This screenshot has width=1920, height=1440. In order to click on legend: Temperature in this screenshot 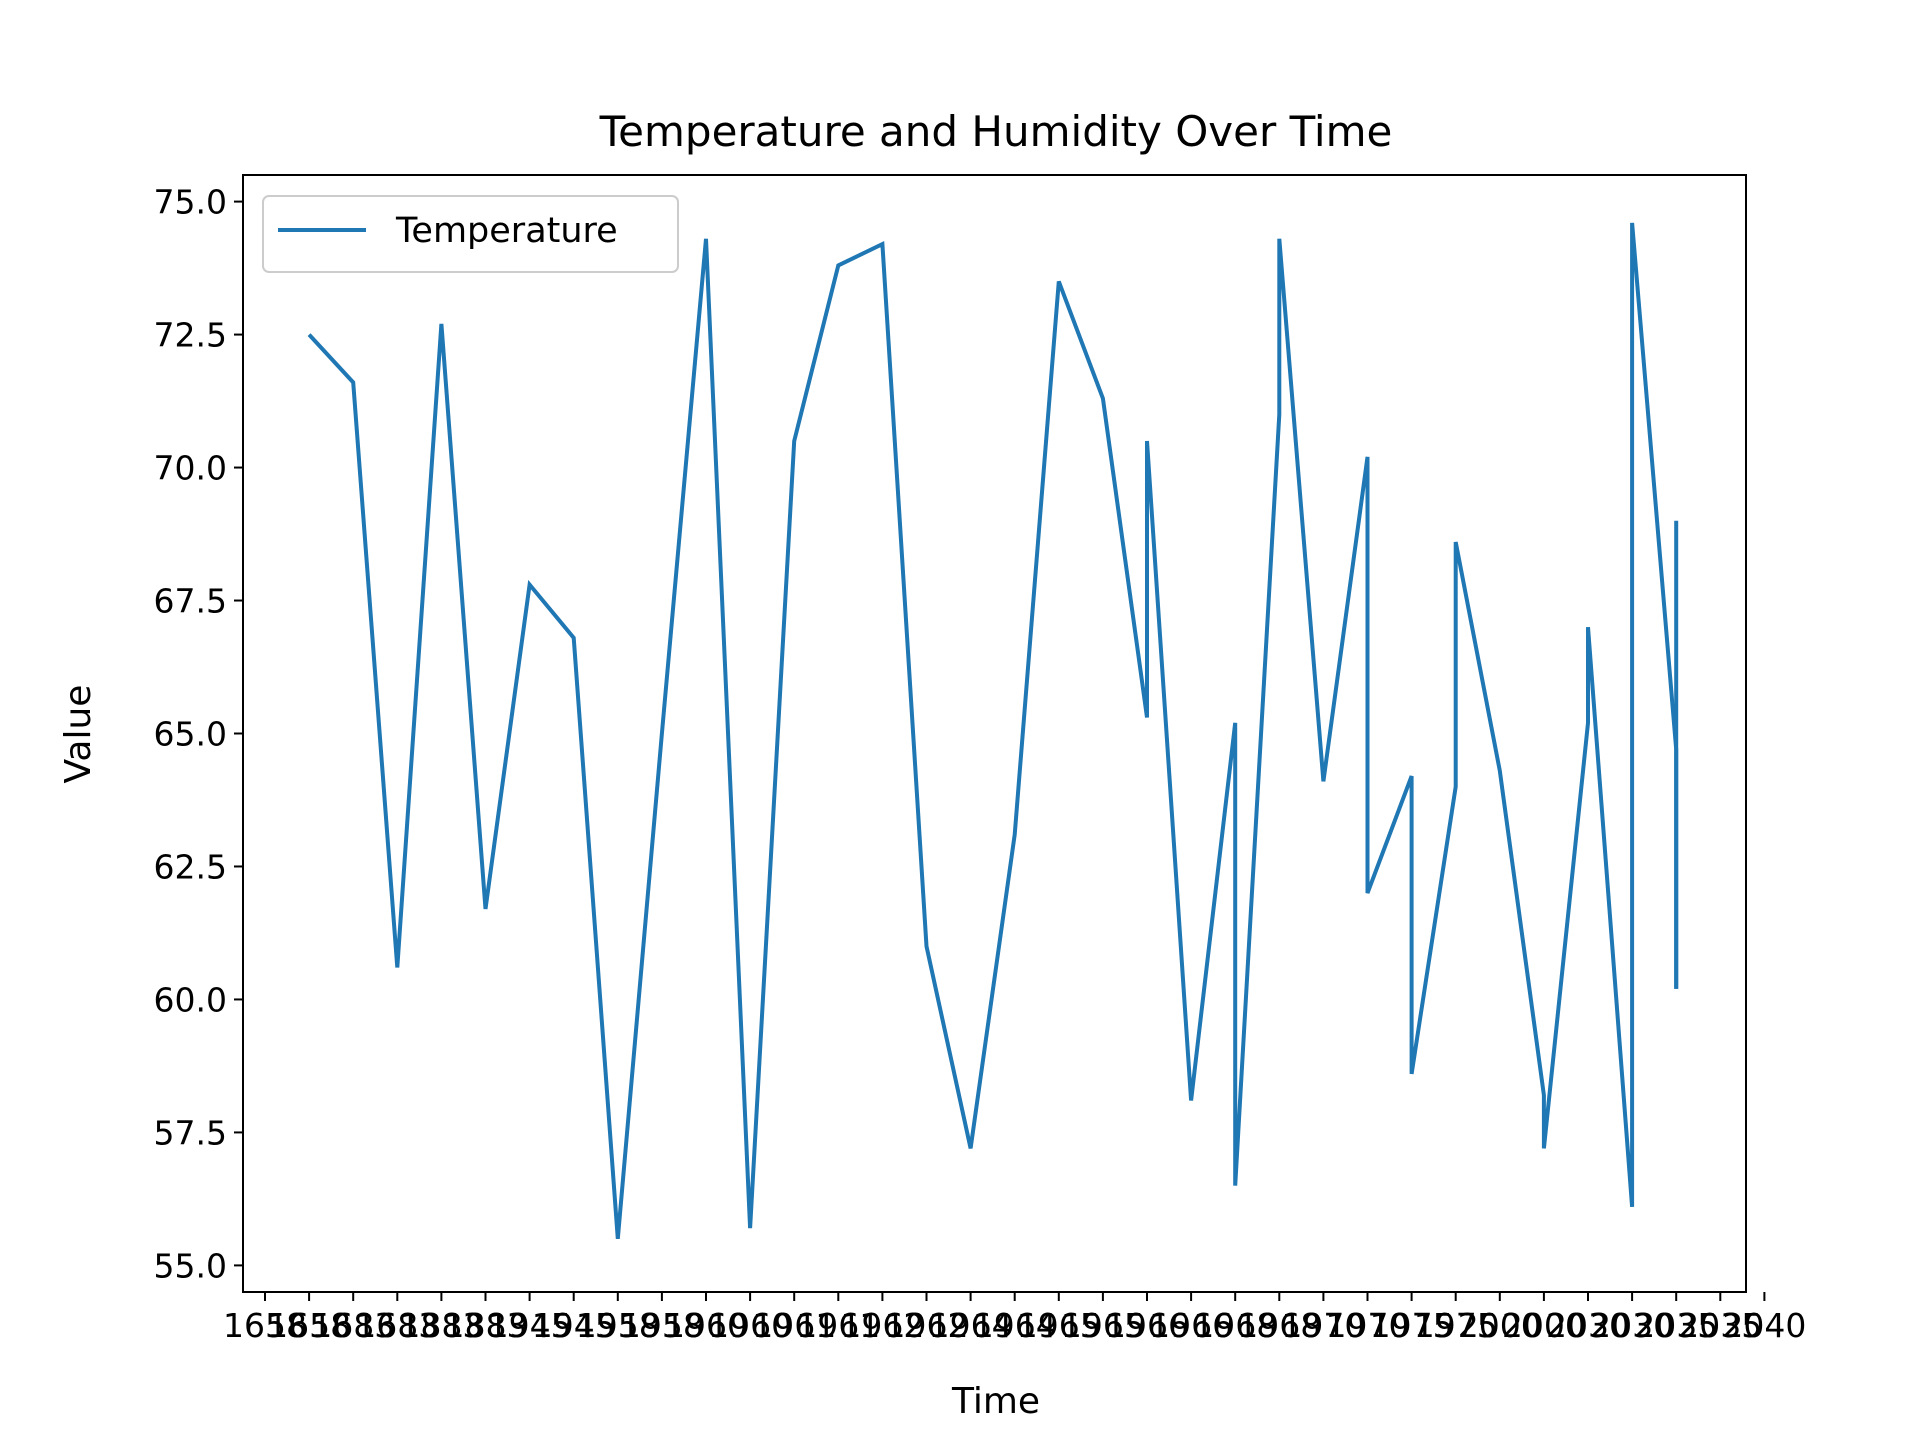, I will do `click(470, 234)`.